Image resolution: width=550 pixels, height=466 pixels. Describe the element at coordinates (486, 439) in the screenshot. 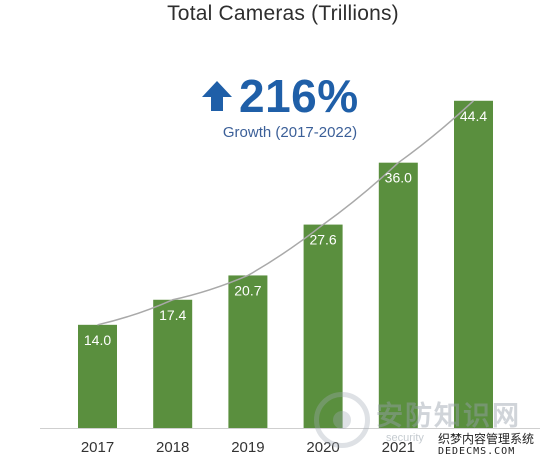

I see `watermark-cms: 织梦内容管理系统` at that location.